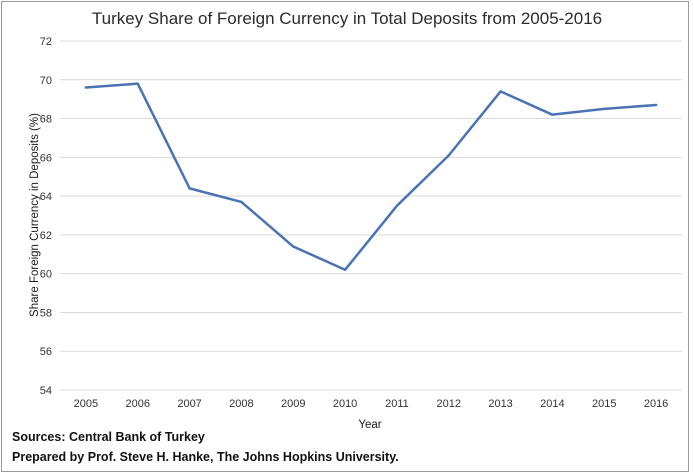 This screenshot has height=474, width=694. What do you see at coordinates (108, 437) in the screenshot?
I see `source-note: Sources: Central Bank of Turkey` at bounding box center [108, 437].